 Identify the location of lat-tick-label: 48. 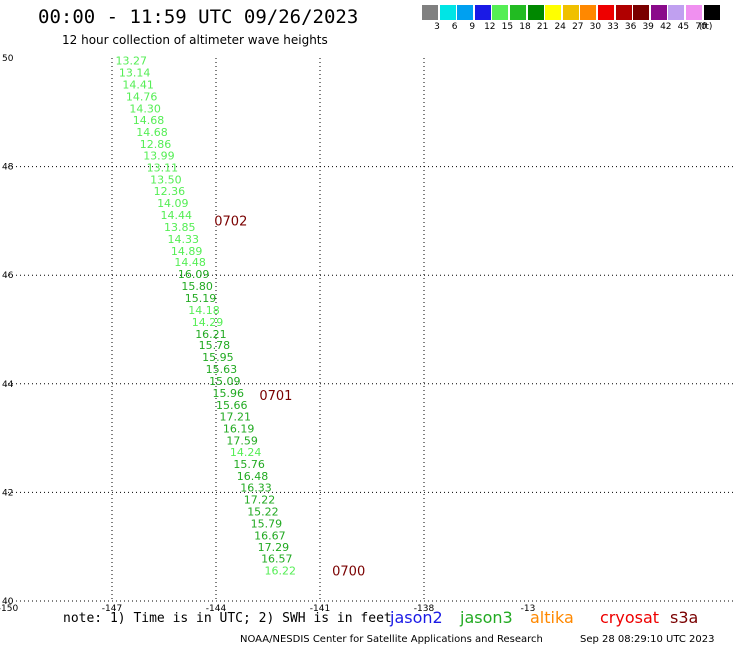
(8, 168).